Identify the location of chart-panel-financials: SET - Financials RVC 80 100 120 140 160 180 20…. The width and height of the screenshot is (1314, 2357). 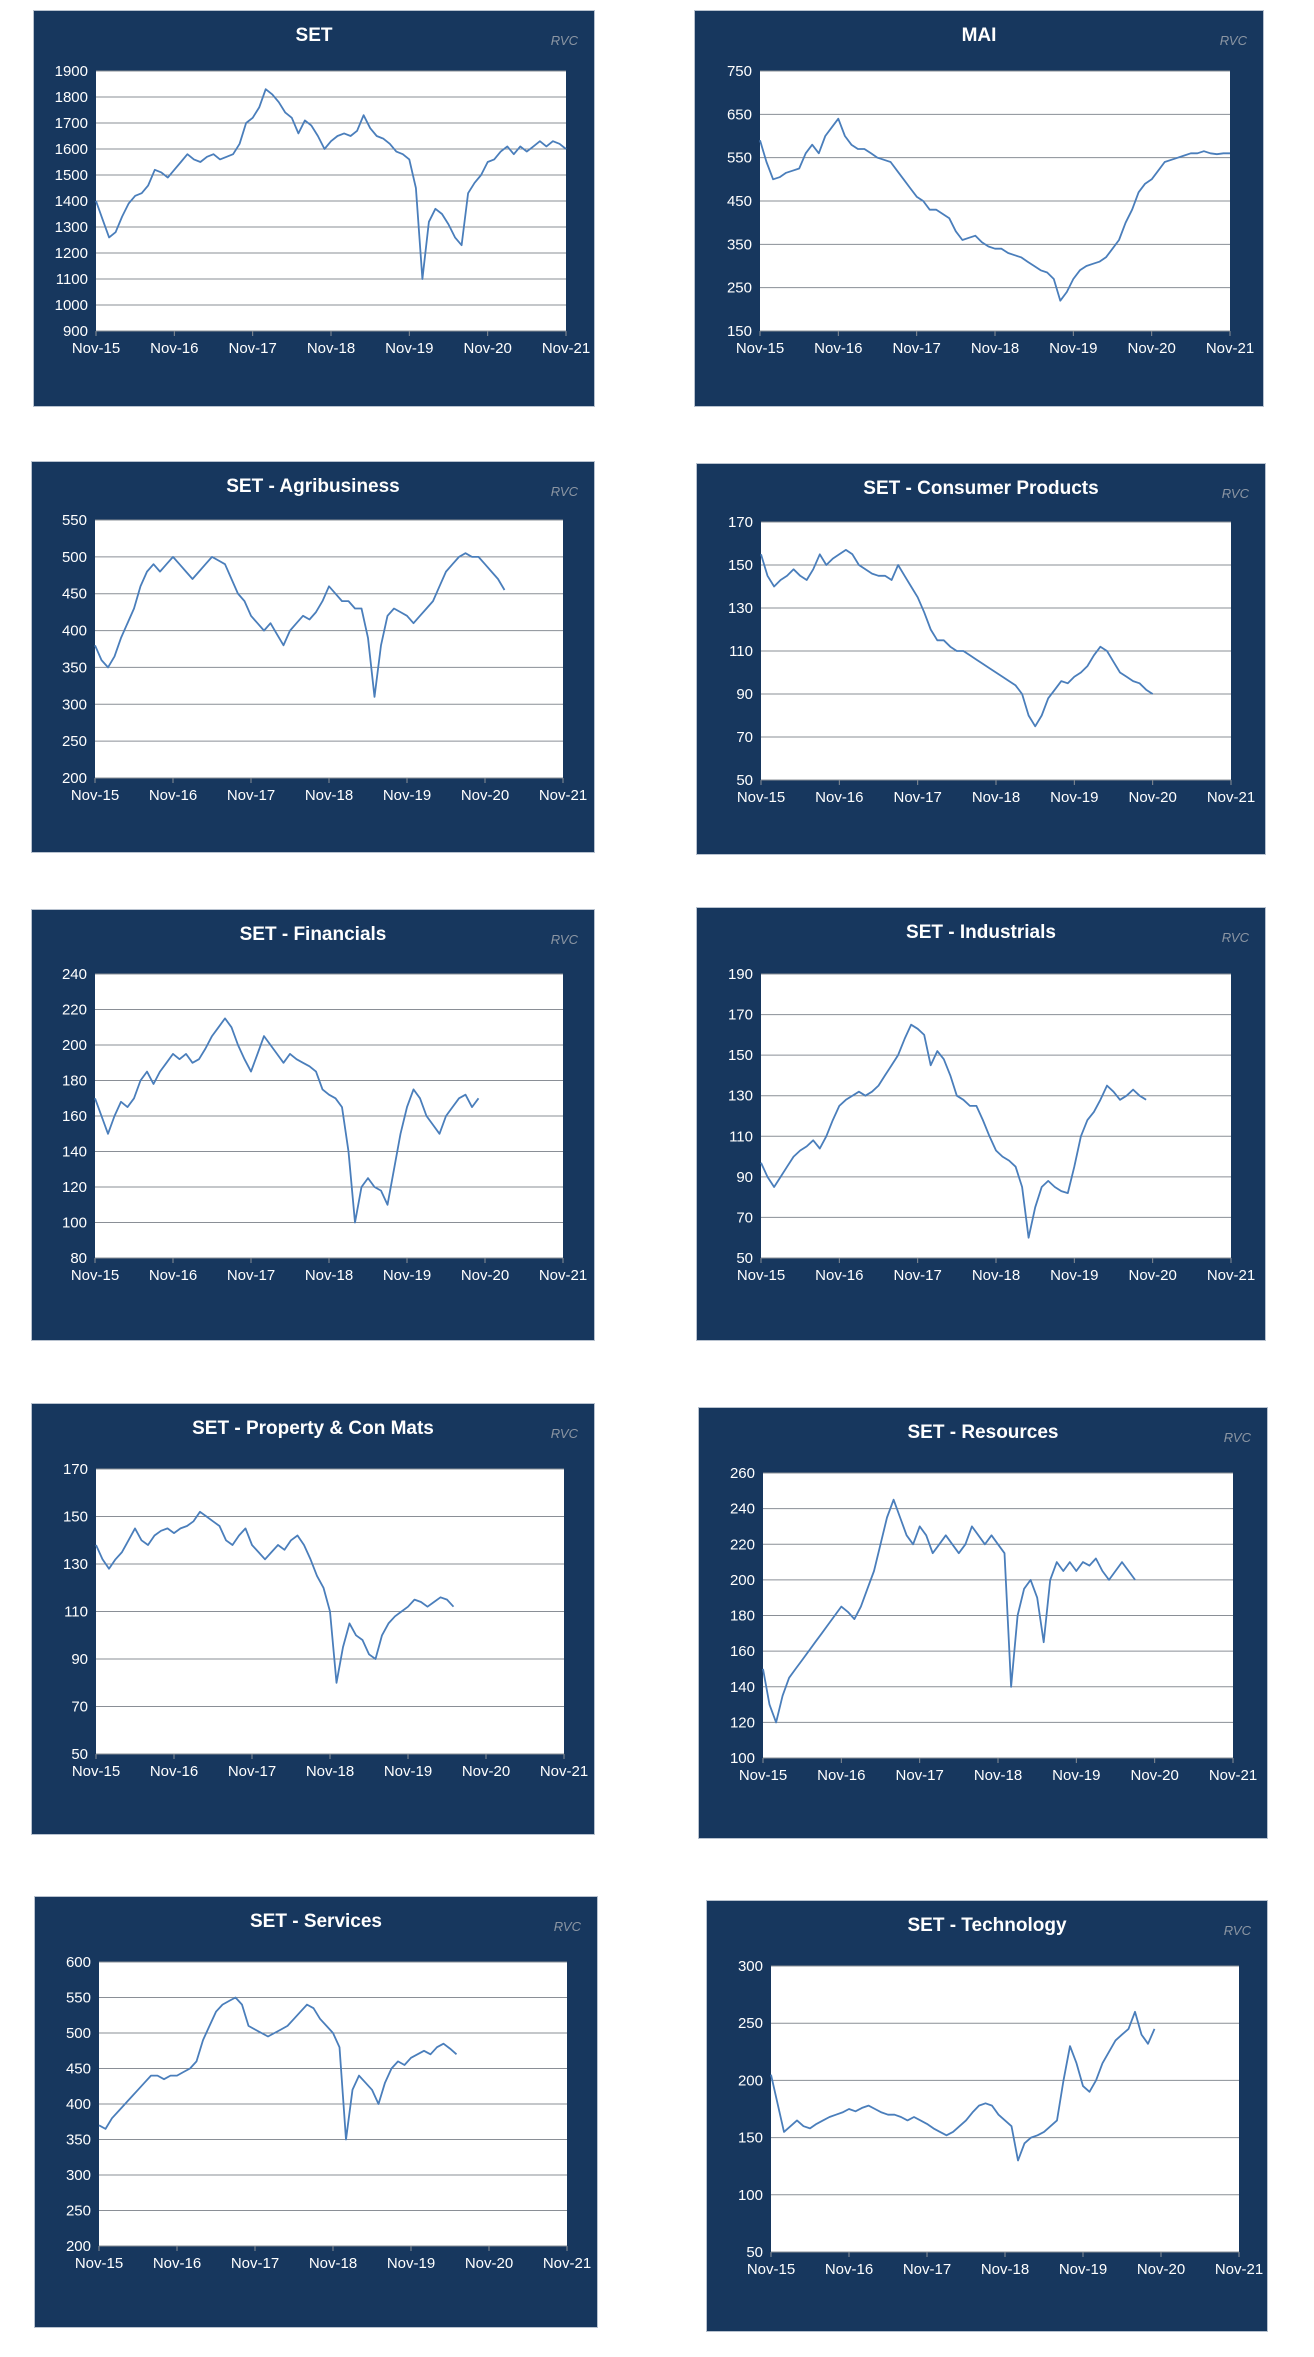
(313, 1125).